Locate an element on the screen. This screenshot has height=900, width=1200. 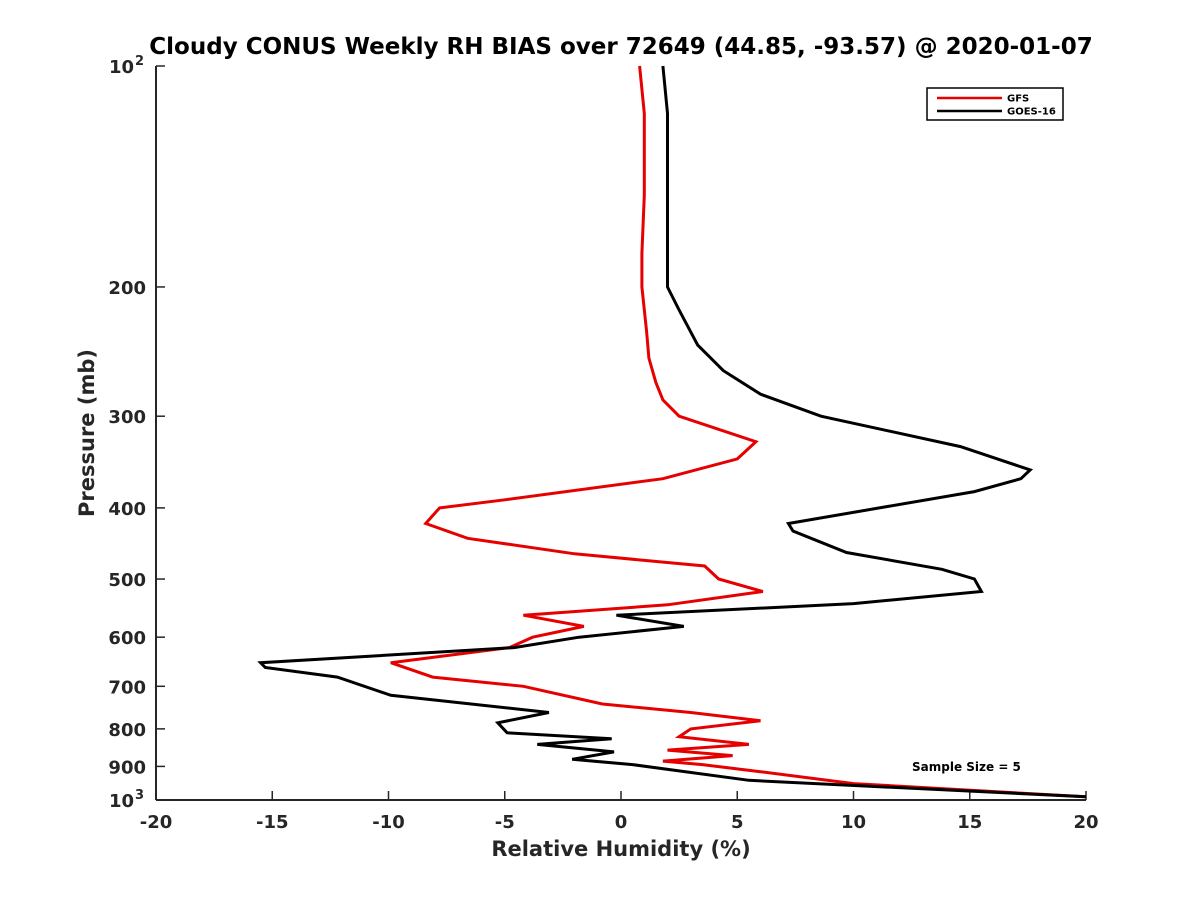
legend-box is located at coordinates (995, 104).